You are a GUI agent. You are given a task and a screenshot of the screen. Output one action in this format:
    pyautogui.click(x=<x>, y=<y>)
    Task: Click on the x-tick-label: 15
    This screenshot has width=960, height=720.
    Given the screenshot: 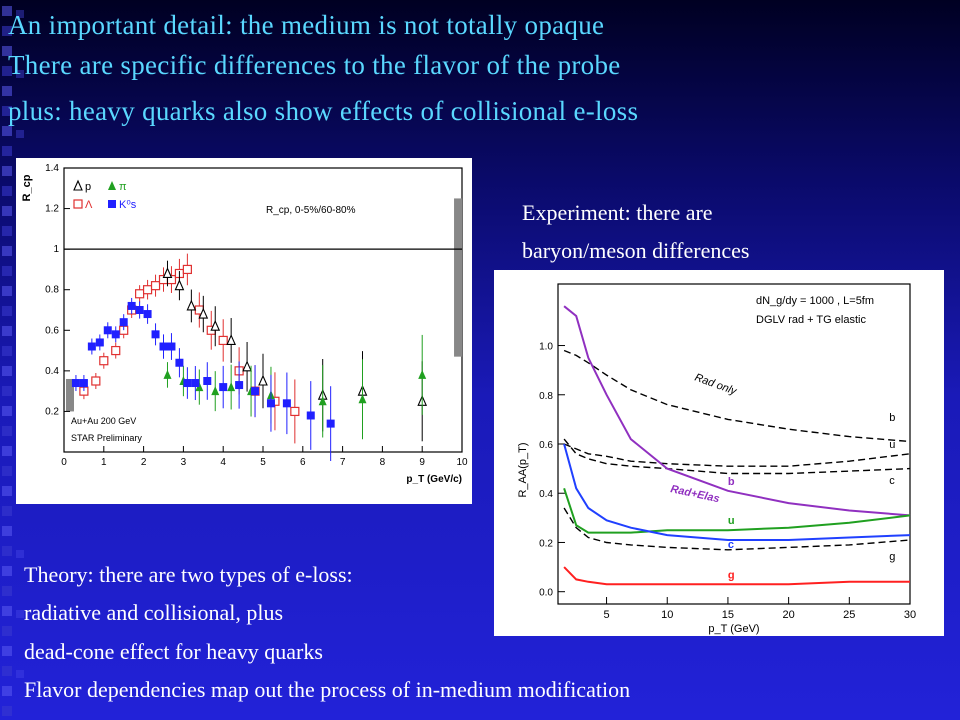 What is the action you would take?
    pyautogui.click(x=728, y=615)
    